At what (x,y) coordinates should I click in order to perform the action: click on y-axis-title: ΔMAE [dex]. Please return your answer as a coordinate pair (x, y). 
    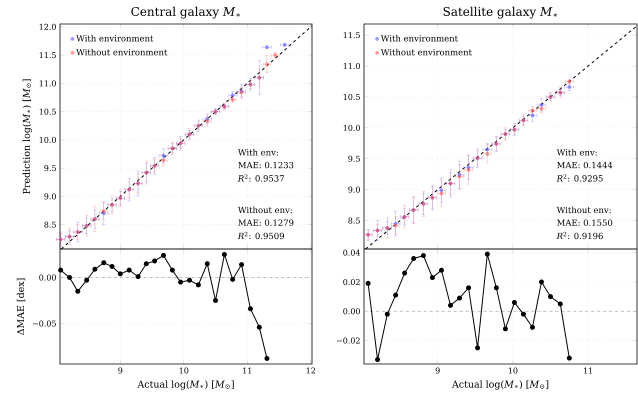
    Looking at the image, I should click on (21, 306).